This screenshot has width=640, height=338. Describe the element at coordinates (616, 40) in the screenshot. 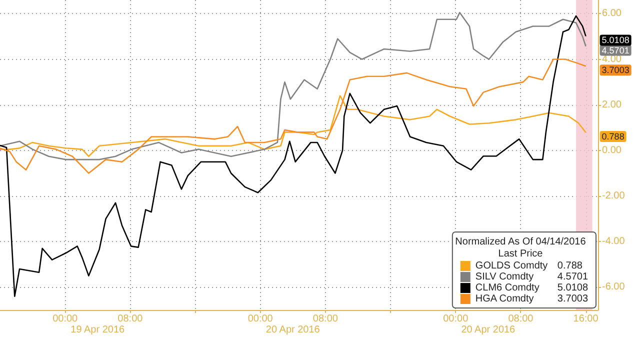

I see `data-label: 5.0108` at that location.